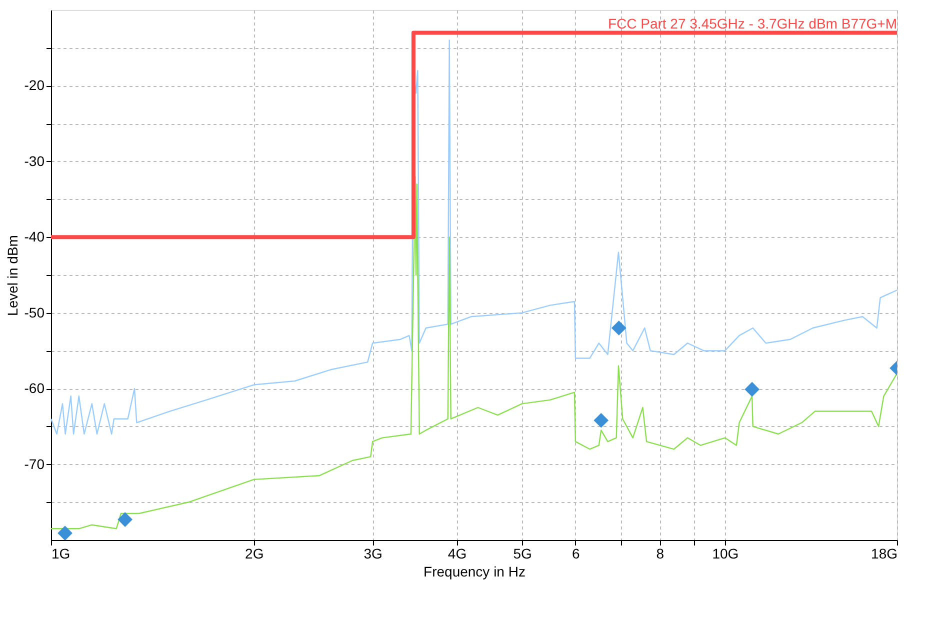 Image resolution: width=941 pixels, height=619 pixels. Describe the element at coordinates (34, 464) in the screenshot. I see `y-tick-label: -70` at that location.